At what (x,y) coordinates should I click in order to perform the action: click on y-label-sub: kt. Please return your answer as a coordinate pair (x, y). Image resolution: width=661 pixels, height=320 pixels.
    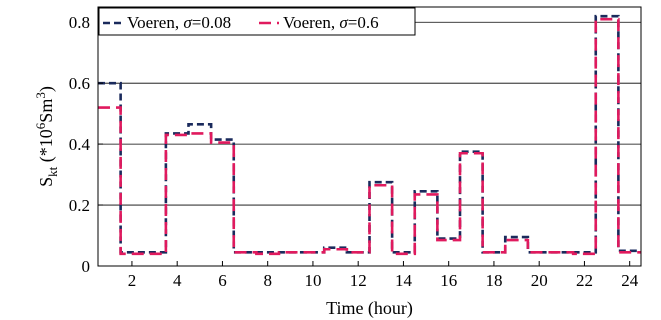
    Looking at the image, I should click on (52, 171).